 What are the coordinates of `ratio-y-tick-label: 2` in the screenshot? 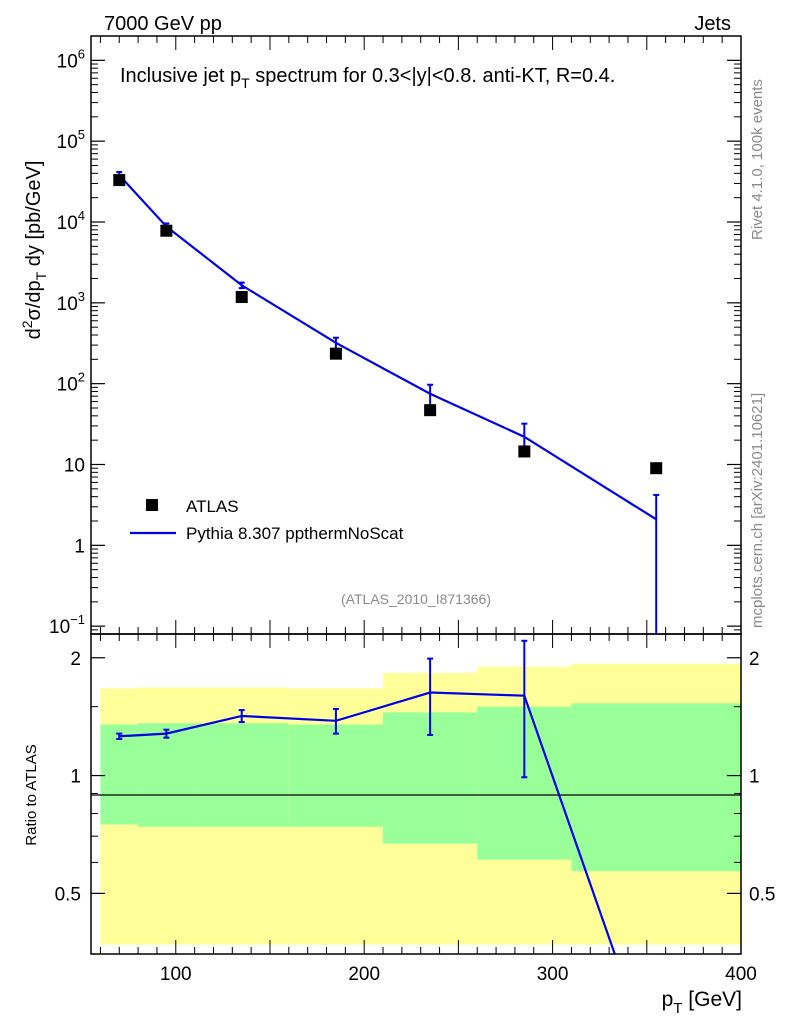 It's located at (75, 659).